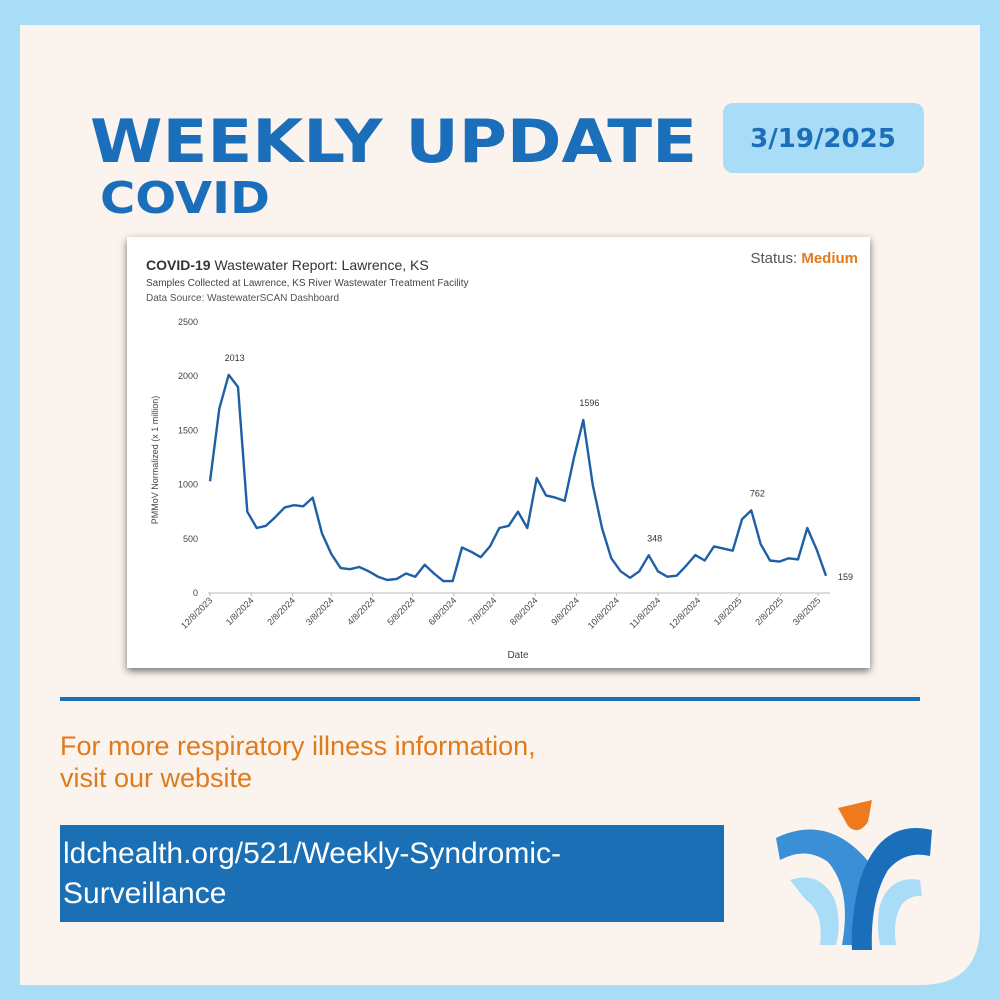 This screenshot has width=1000, height=1000. Describe the element at coordinates (242, 298) in the screenshot. I see `chart-source: Data Source: WastewaterSCAN Dashboard` at that location.